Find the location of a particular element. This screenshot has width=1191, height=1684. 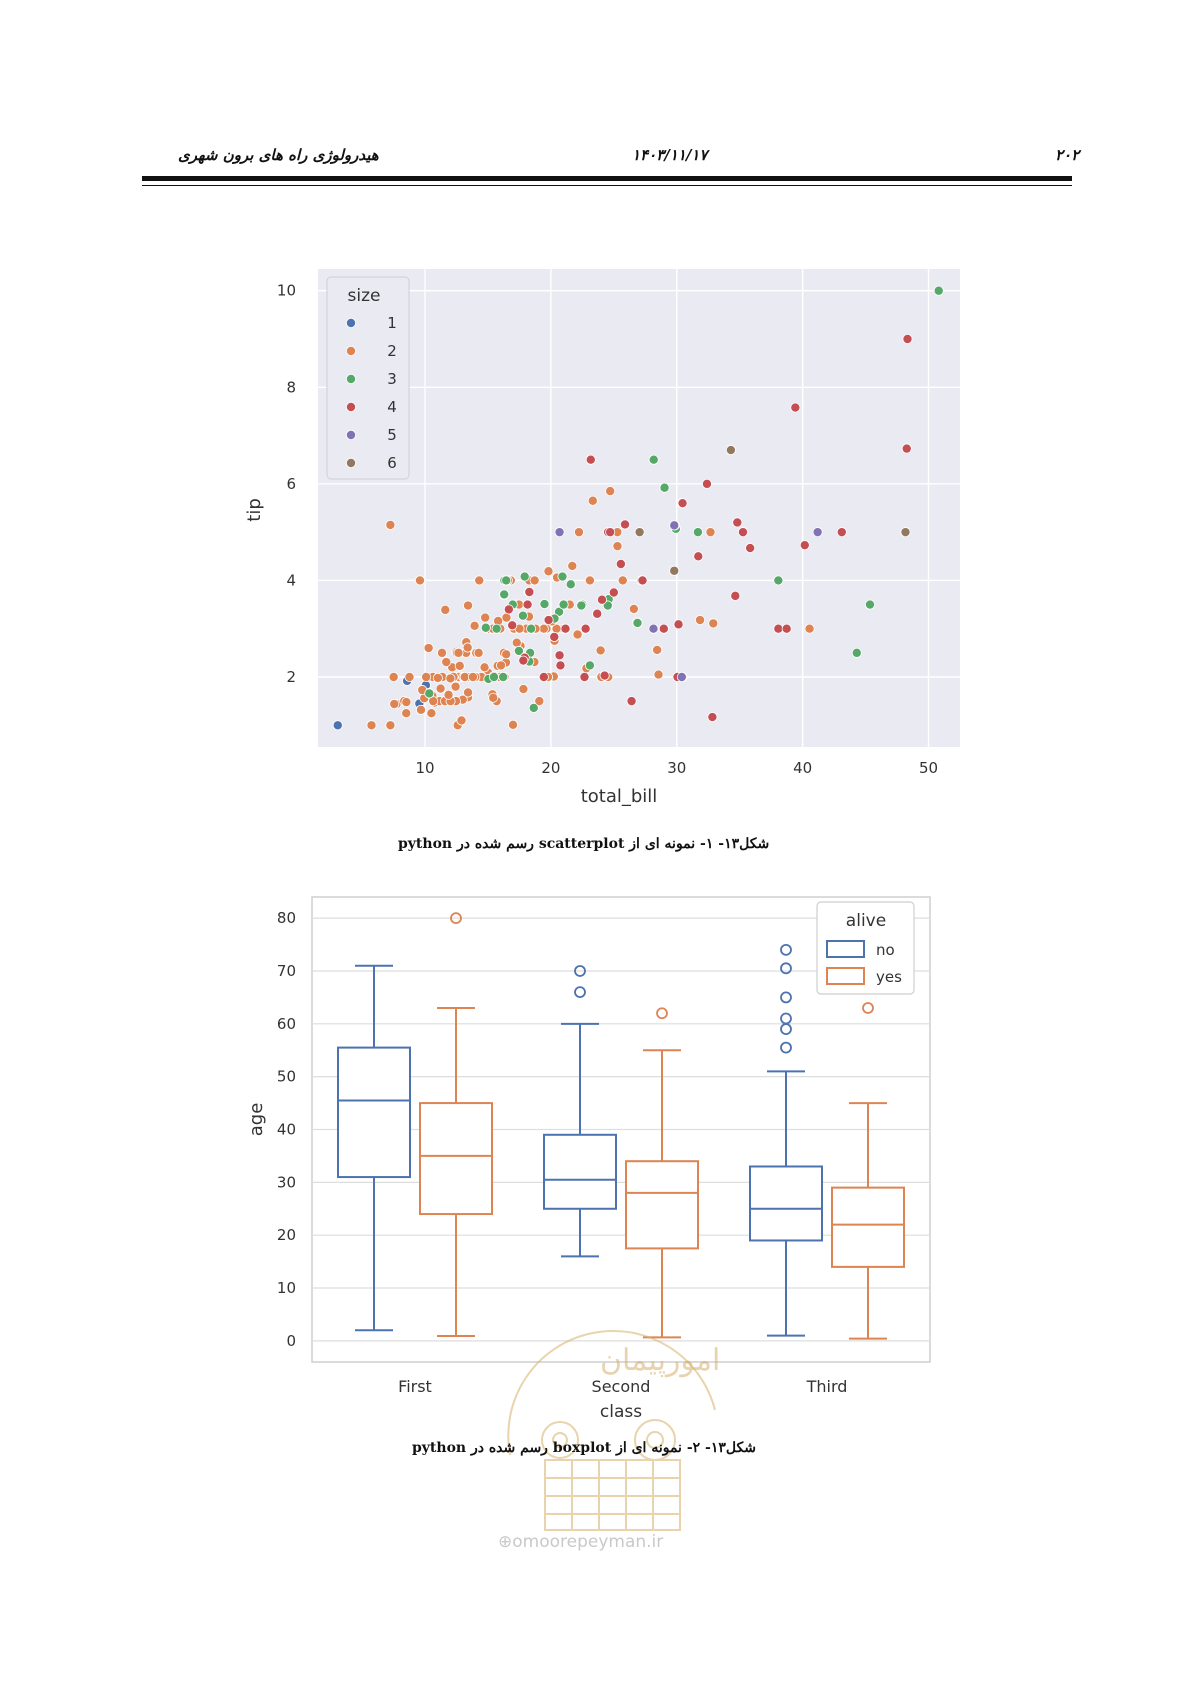

scatter-legend-entry: 4 is located at coordinates (392, 407).